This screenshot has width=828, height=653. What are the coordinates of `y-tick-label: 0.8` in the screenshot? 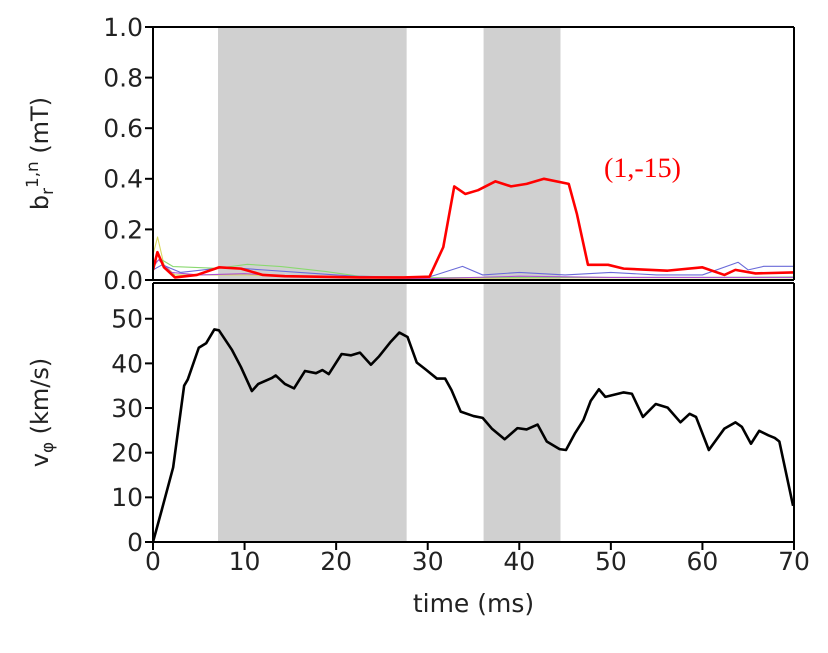 It's located at (123, 77).